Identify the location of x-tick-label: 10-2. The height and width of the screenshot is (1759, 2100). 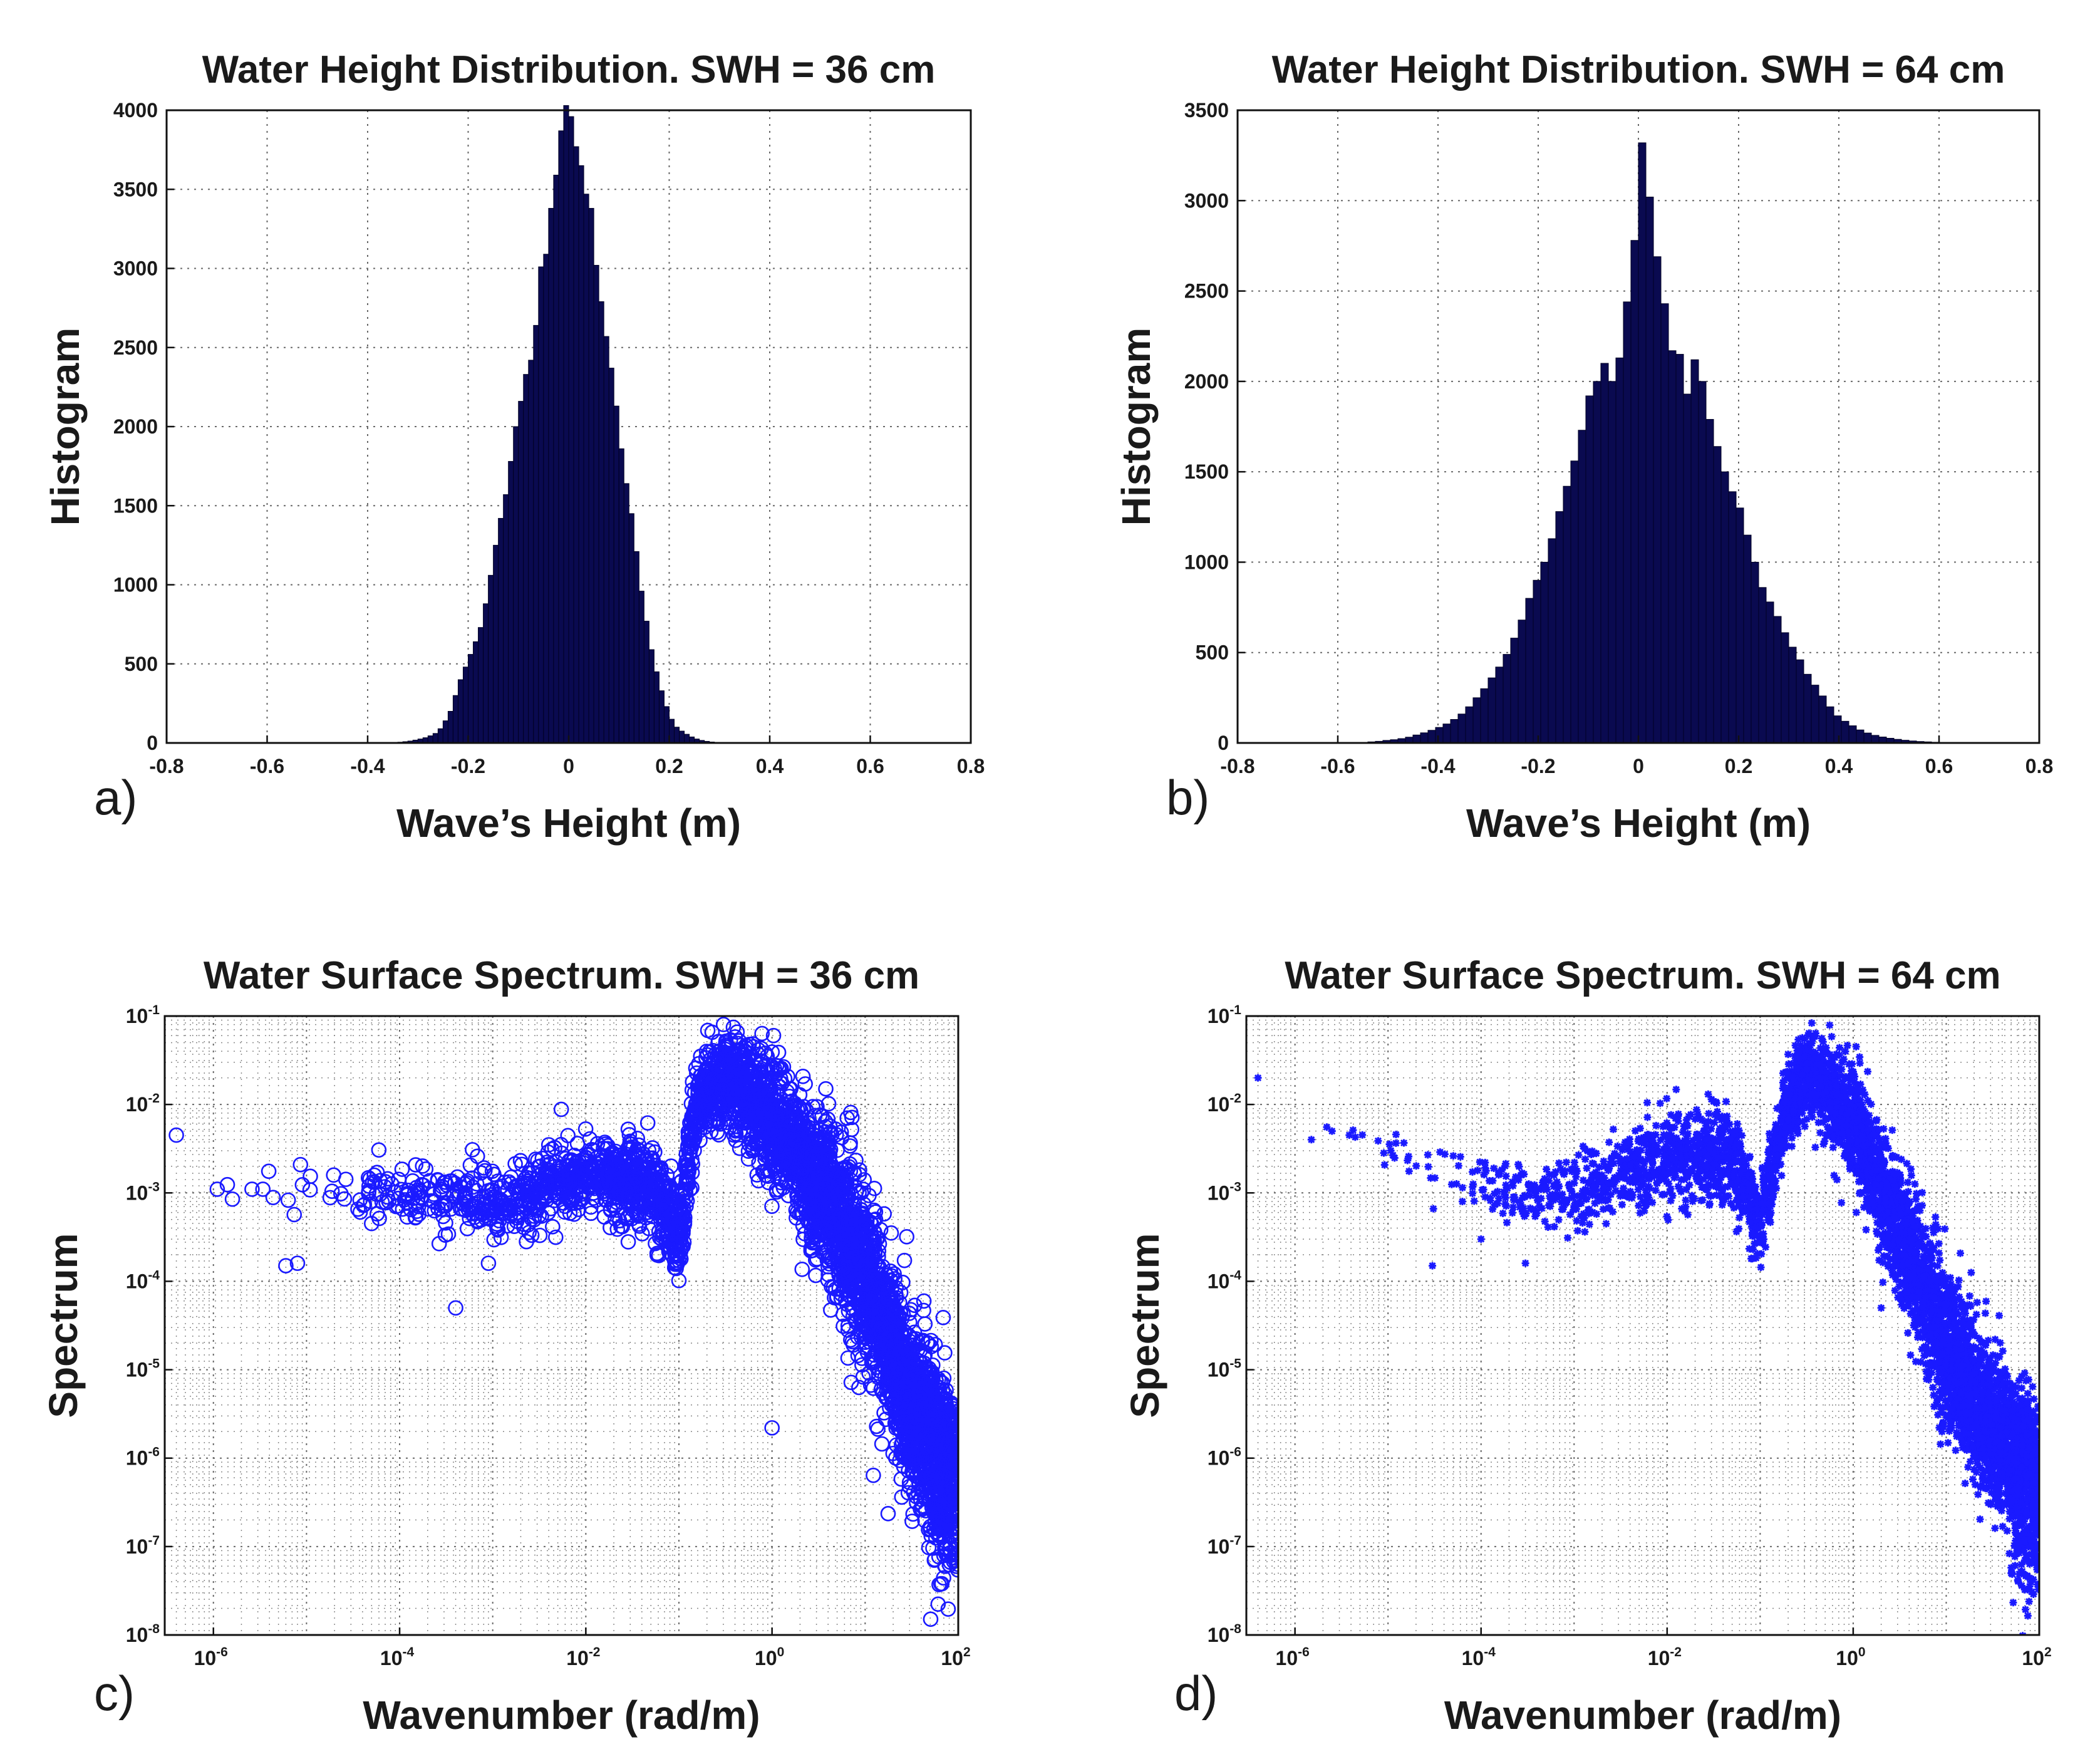
(583, 1657).